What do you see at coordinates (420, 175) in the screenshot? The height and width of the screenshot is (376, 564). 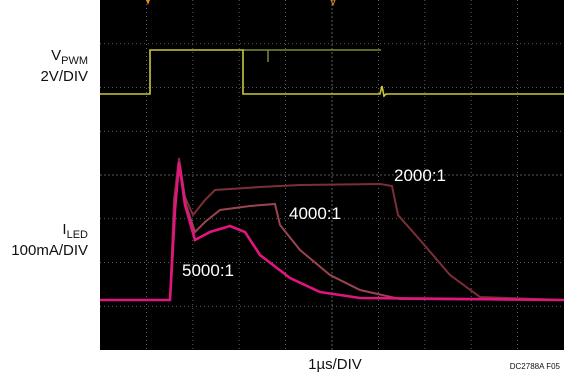 I see `trace-label: 2000:1` at bounding box center [420, 175].